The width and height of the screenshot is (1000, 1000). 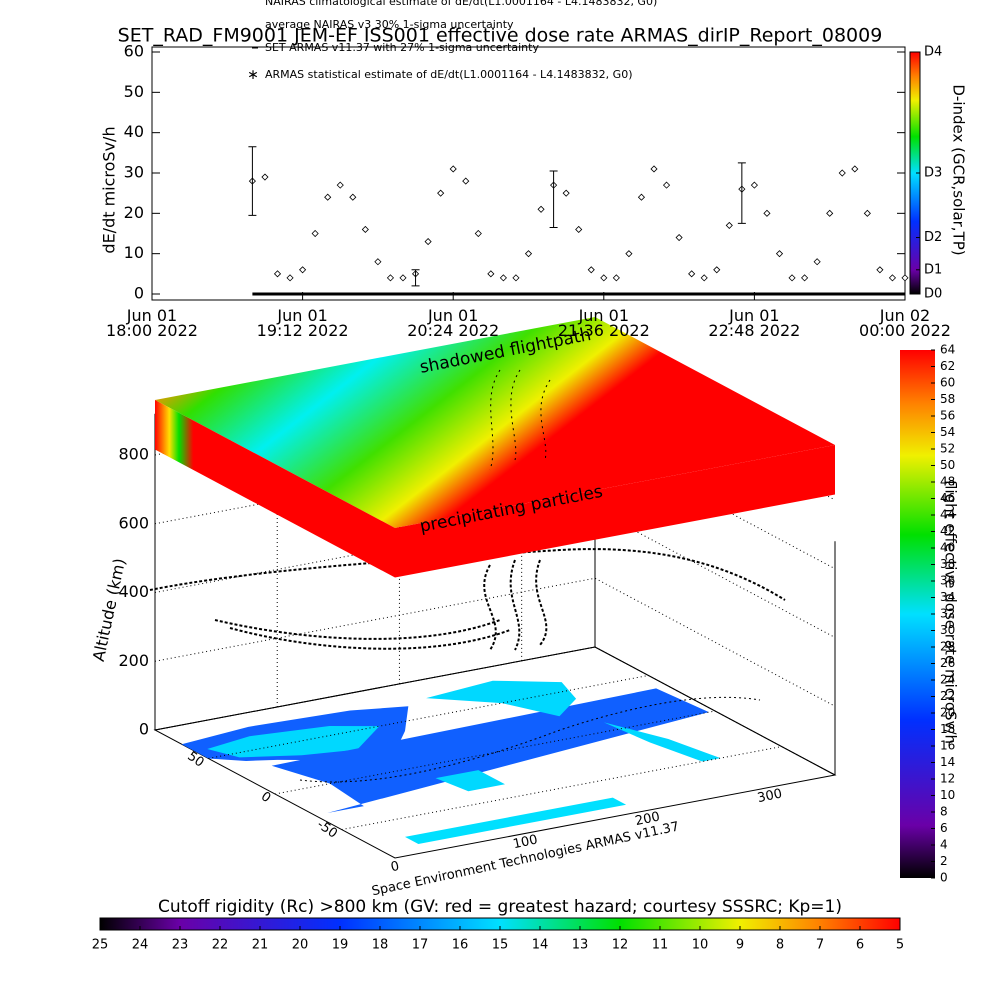 What do you see at coordinates (917, 614) in the screenshot?
I see `dose-colorbar` at bounding box center [917, 614].